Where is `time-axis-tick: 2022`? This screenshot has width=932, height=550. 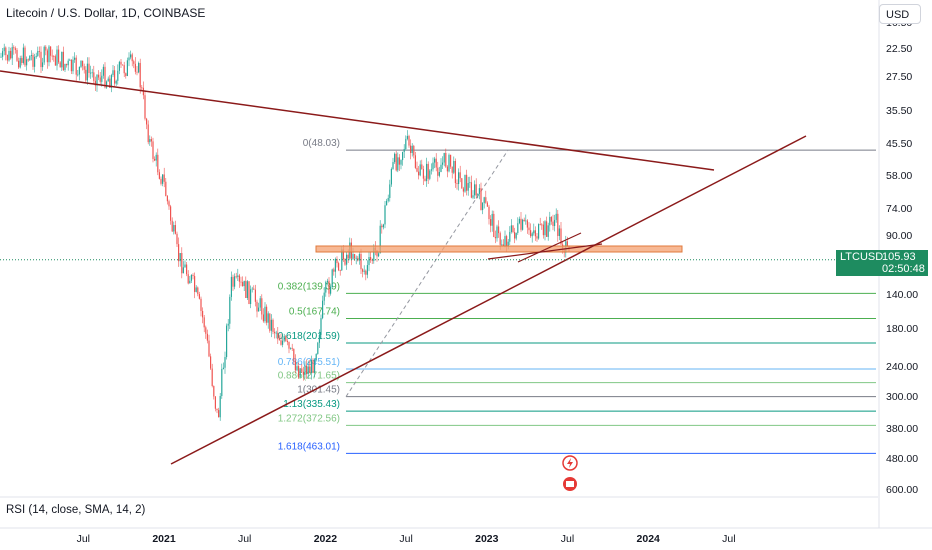 time-axis-tick: 2022 is located at coordinates (326, 539).